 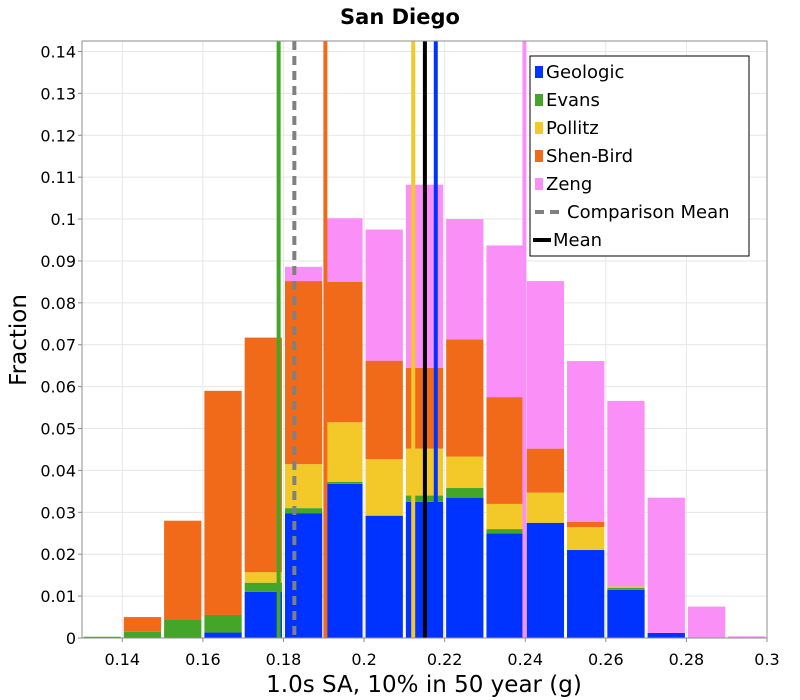 I want to click on legend-label-zeng: Zeng, so click(x=569, y=184).